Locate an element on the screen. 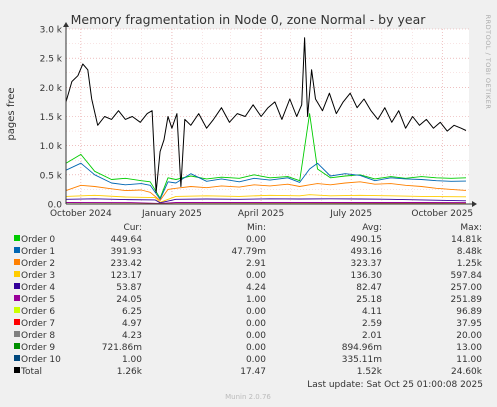 Image resolution: width=497 pixels, height=407 pixels. legend-label: Order 10 is located at coordinates (41, 360).